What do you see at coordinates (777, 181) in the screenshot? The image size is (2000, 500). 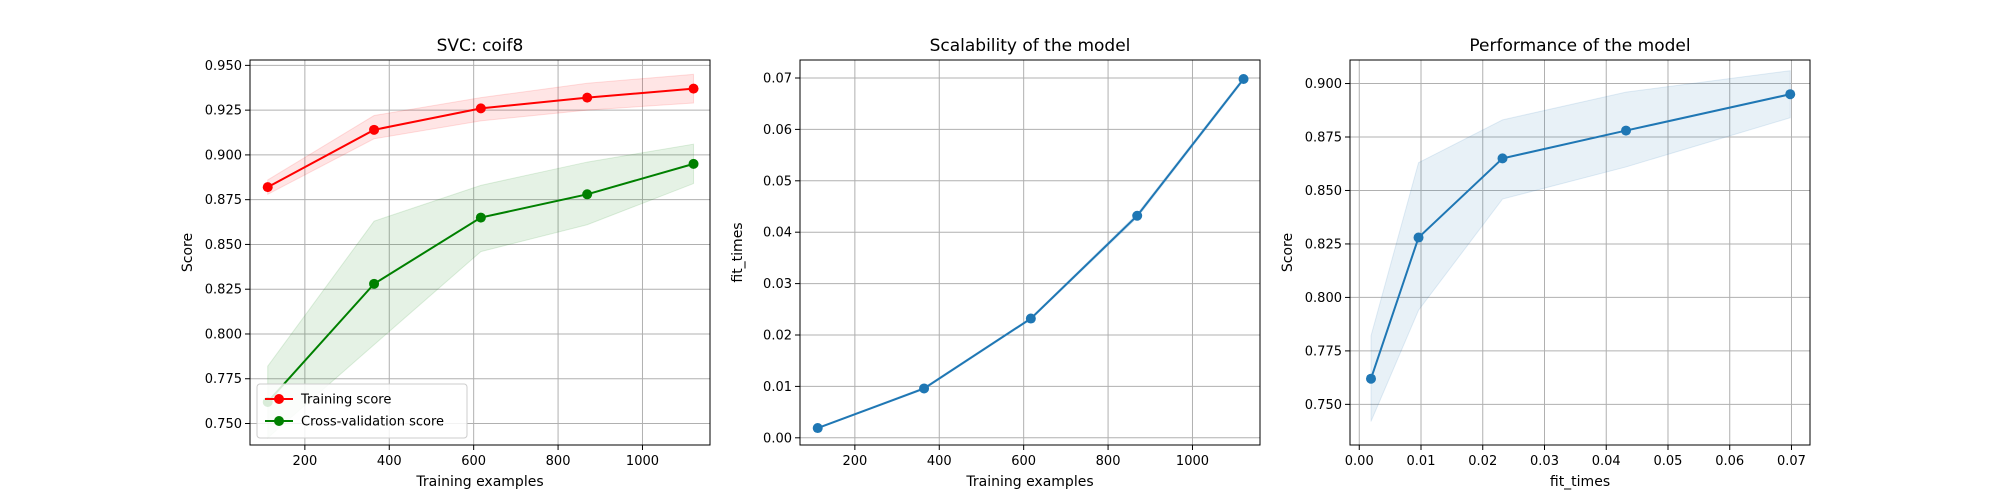 I see `y-tick-label: 0.05` at bounding box center [777, 181].